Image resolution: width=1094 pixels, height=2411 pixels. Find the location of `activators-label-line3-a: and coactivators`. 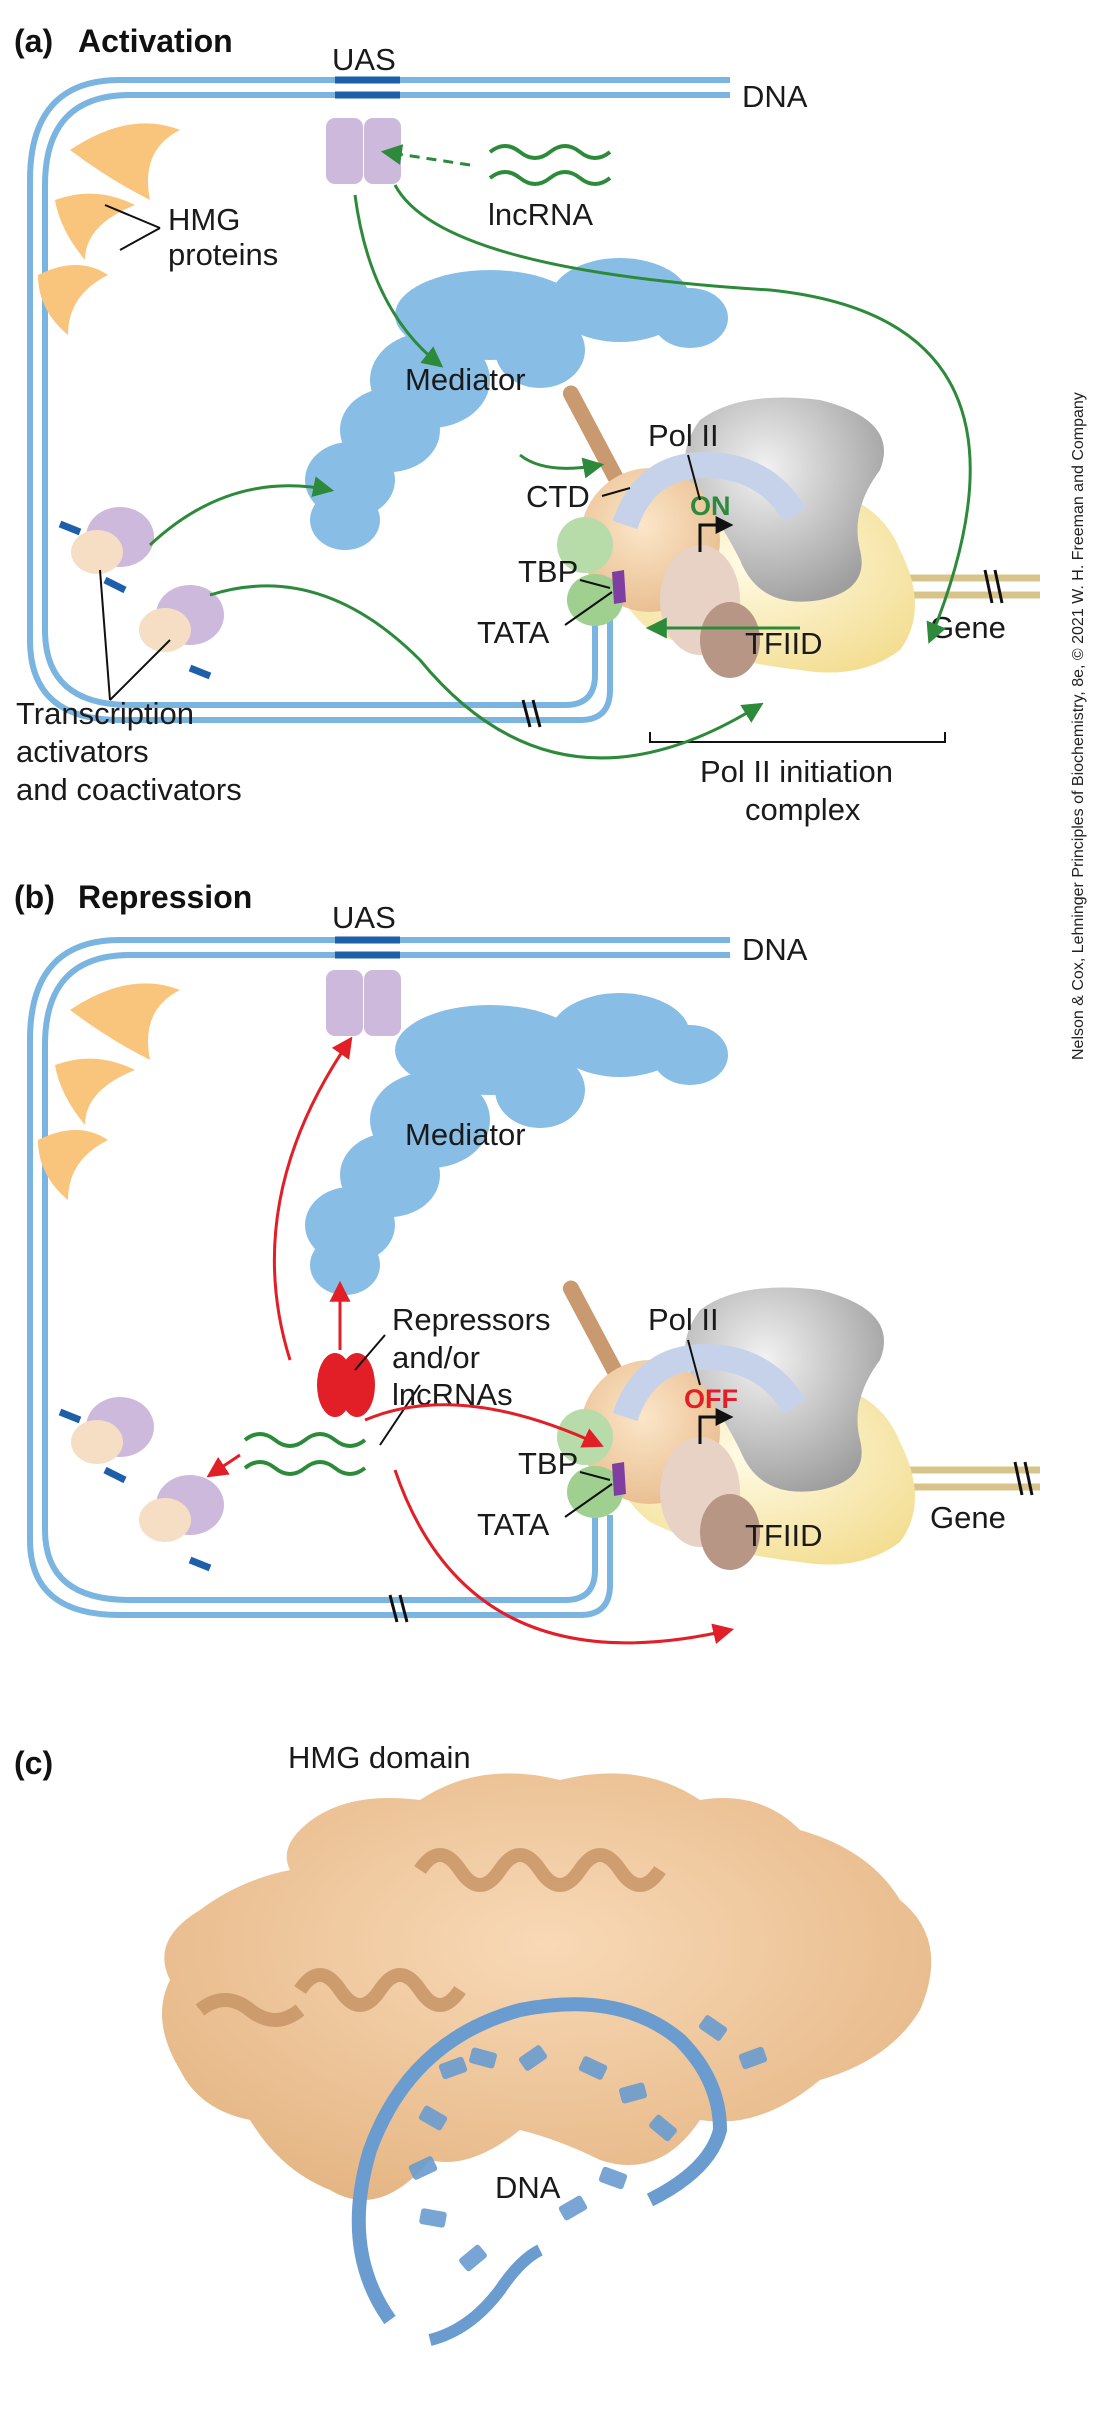

activators-label-line3-a: and coactivators is located at coordinates (129, 789).